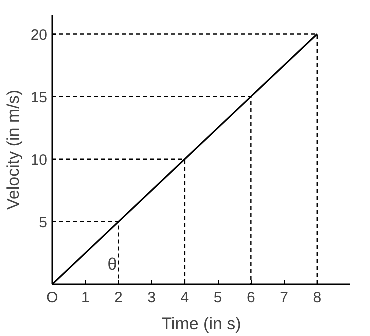 This screenshot has width=370, height=336. What do you see at coordinates (218, 298) in the screenshot?
I see `x-tick-label: 5` at bounding box center [218, 298].